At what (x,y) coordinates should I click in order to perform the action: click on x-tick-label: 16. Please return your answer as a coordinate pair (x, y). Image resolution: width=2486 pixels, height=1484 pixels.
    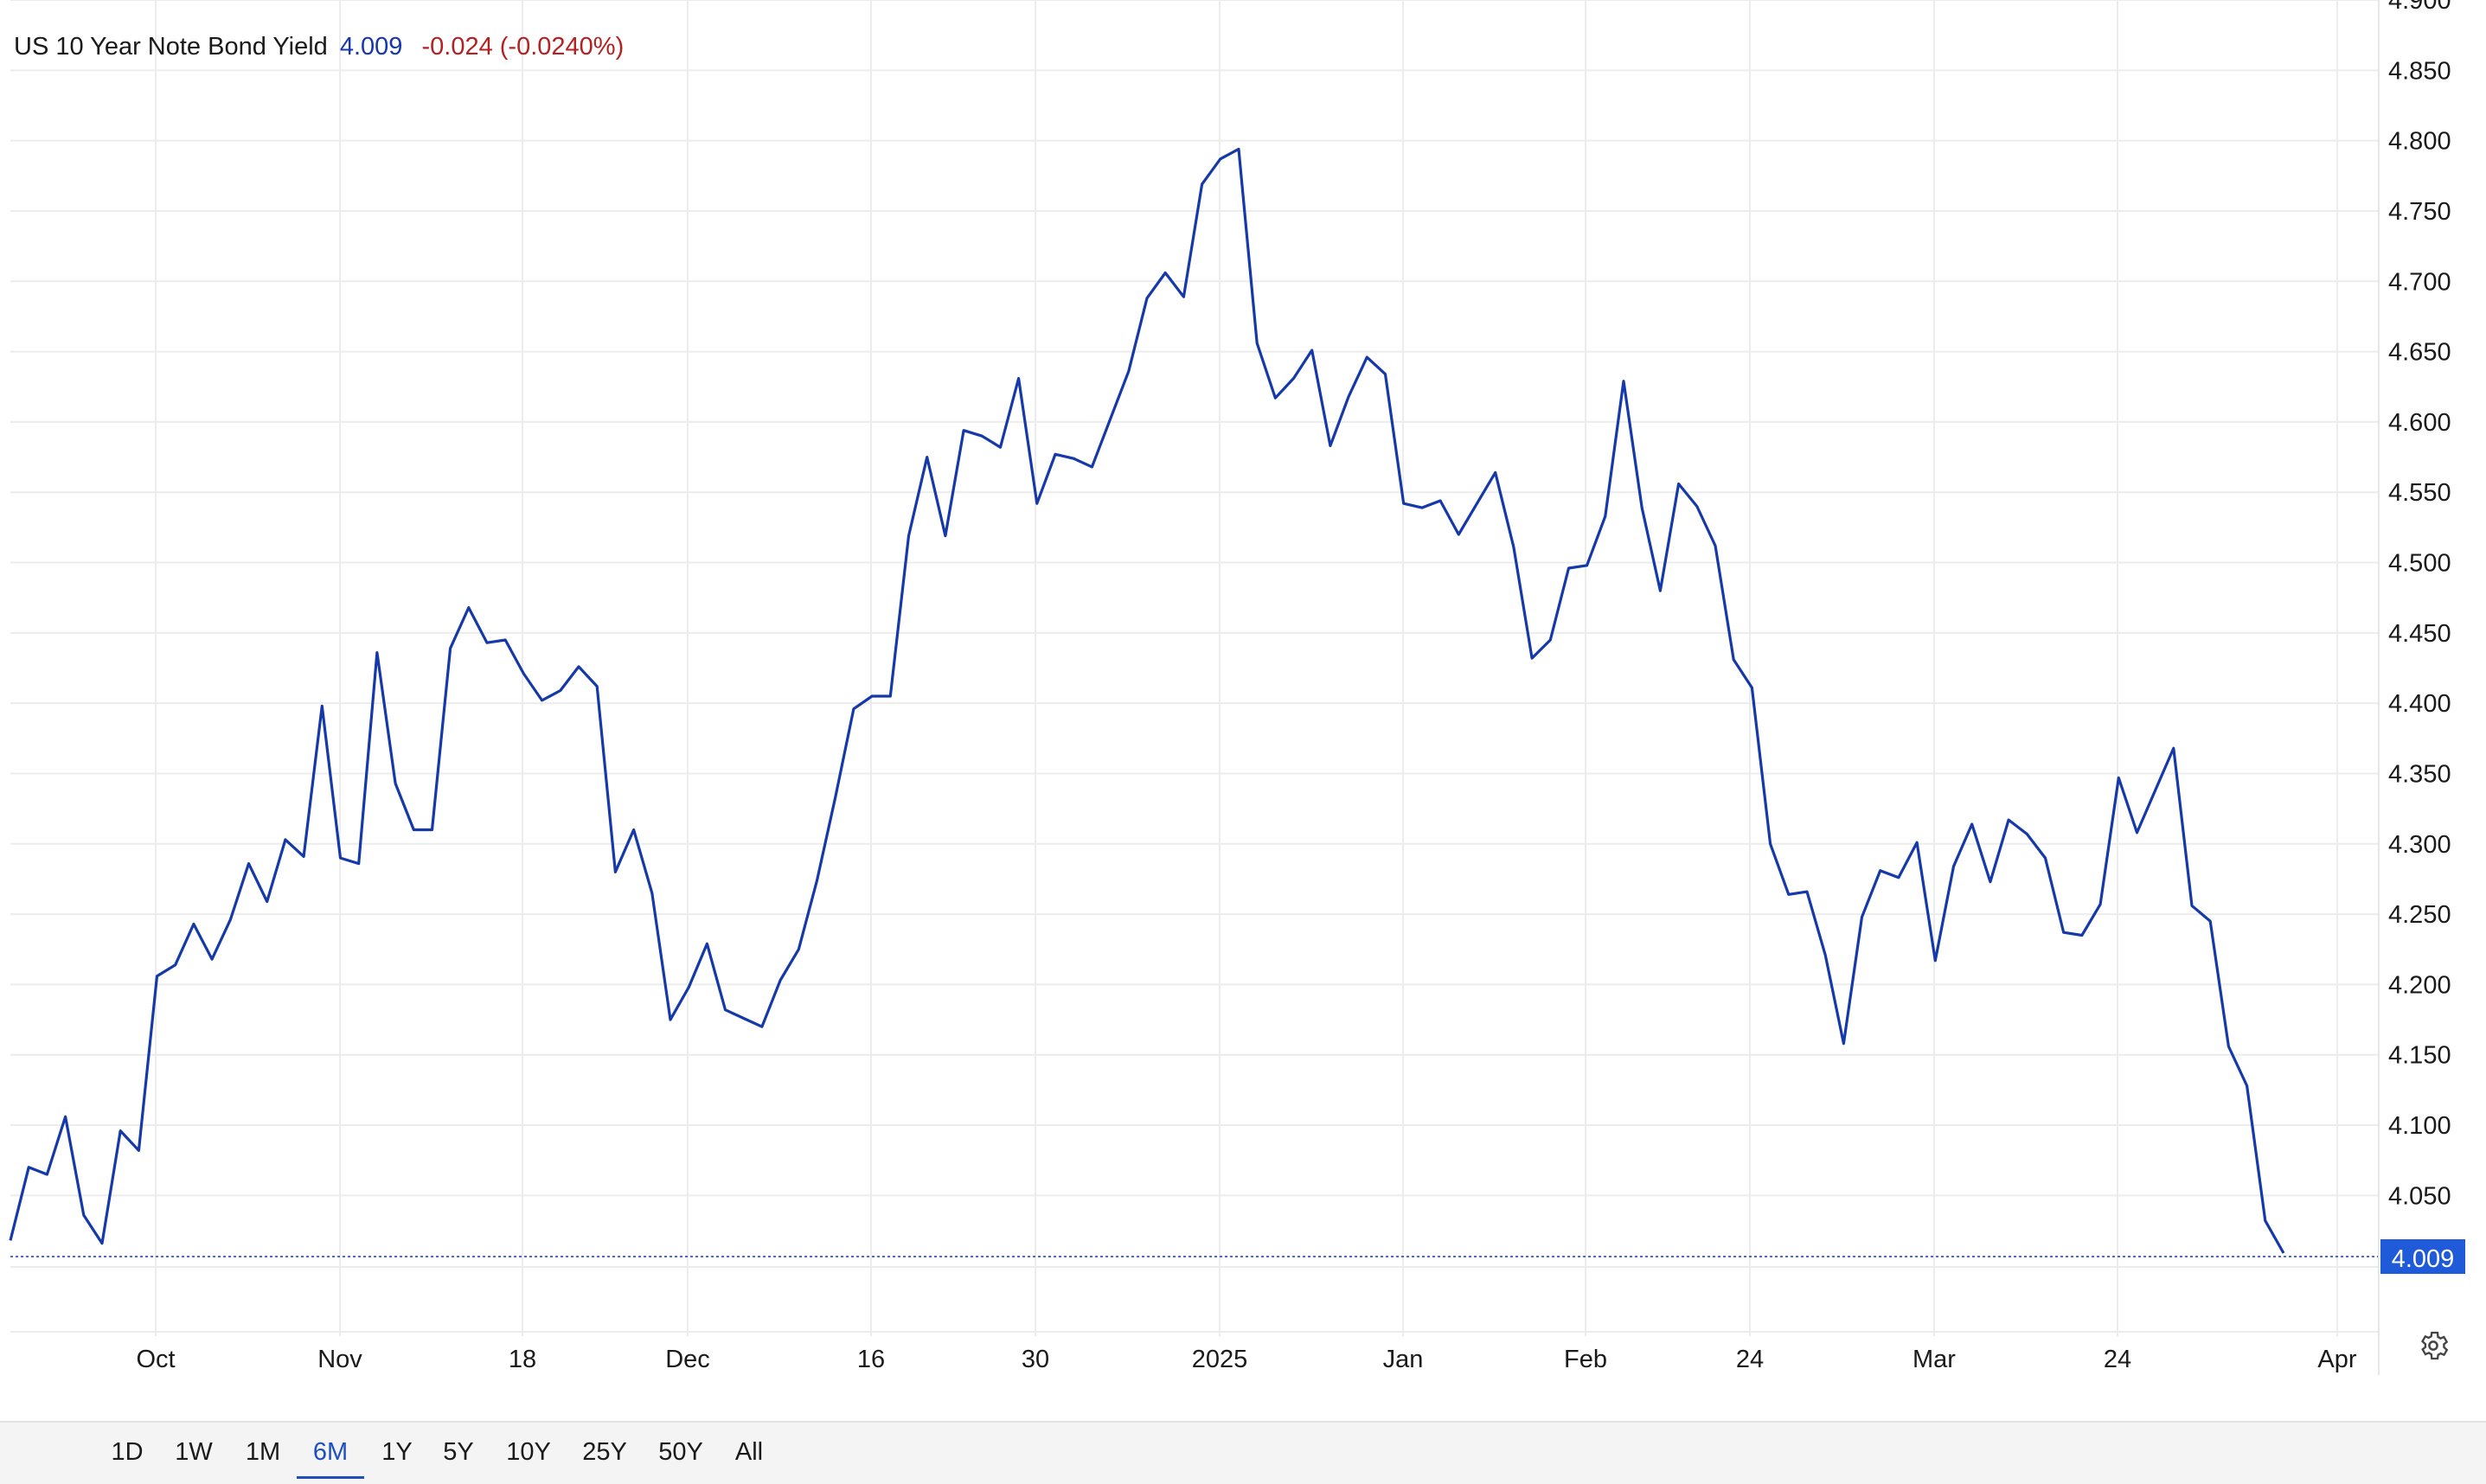
    Looking at the image, I should click on (871, 1359).